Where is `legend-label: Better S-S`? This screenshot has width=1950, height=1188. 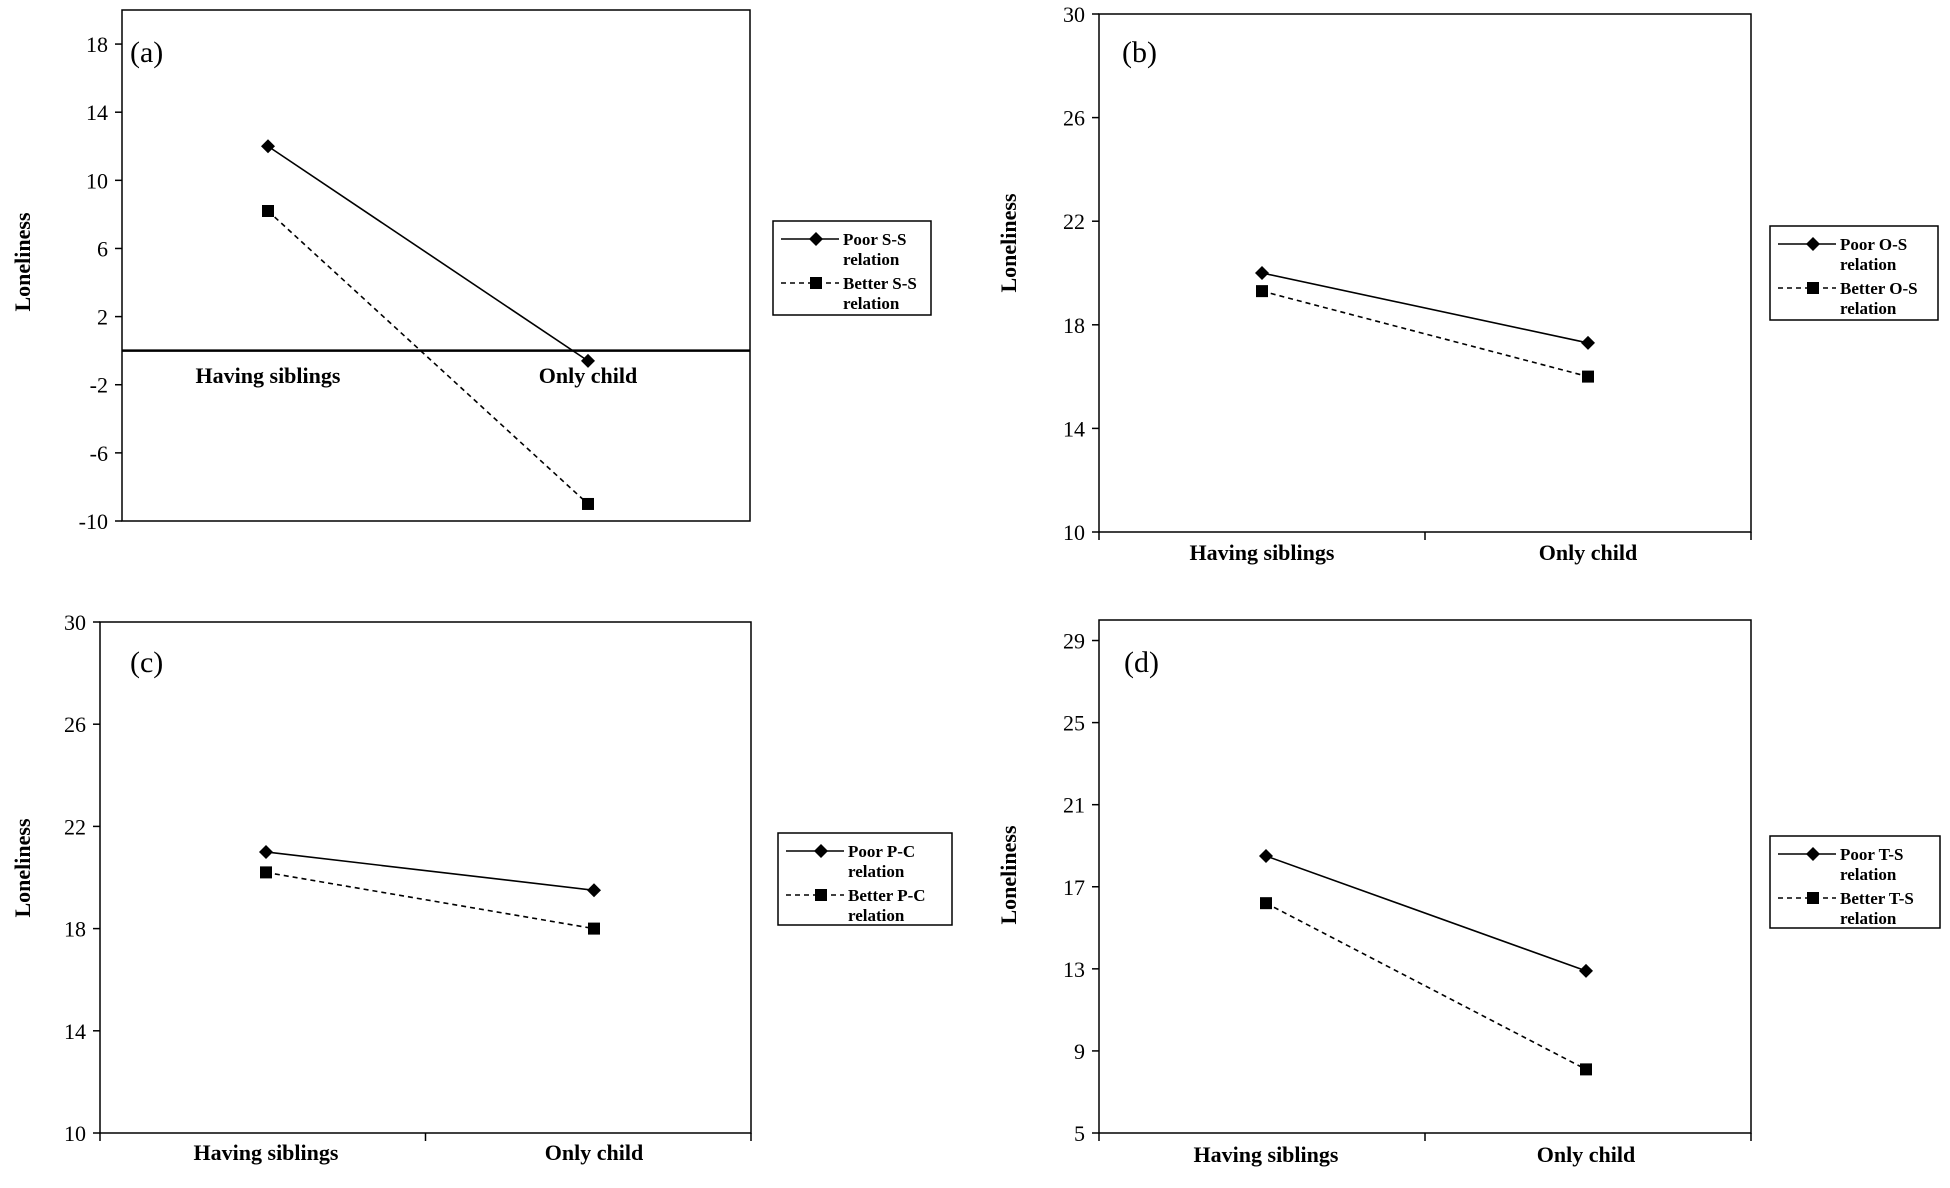
legend-label: Better S-S is located at coordinates (880, 283).